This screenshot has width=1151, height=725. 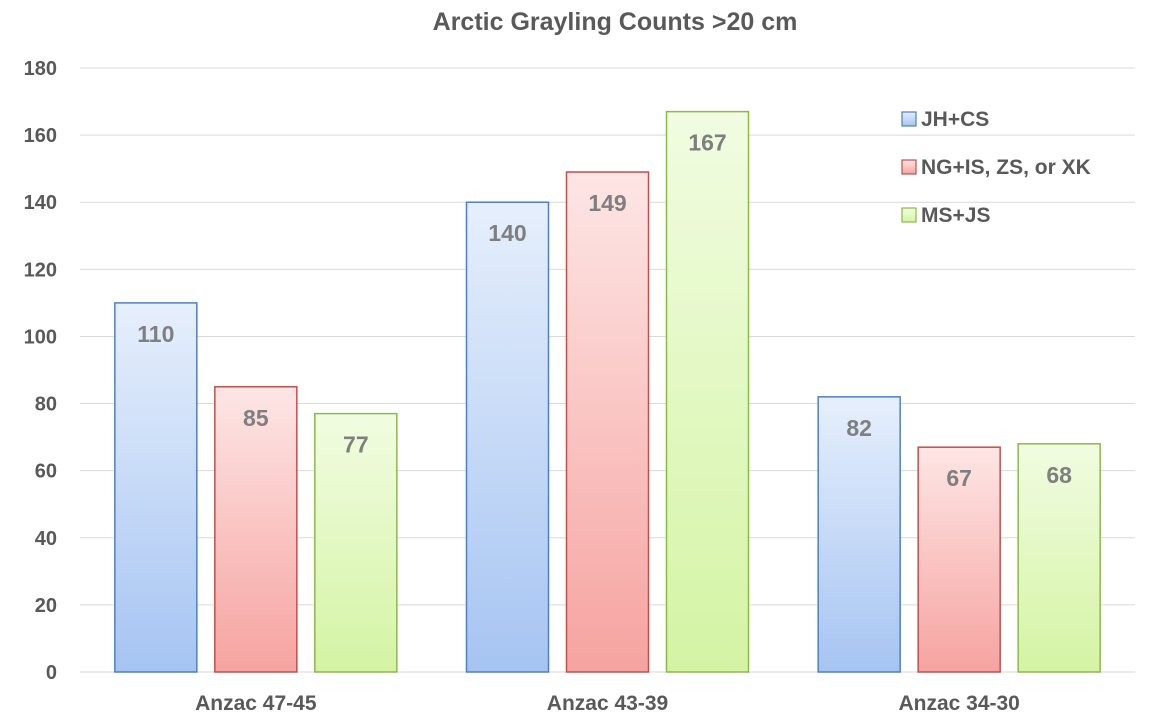 What do you see at coordinates (256, 703) in the screenshot?
I see `x-category-label: Anzac 47-45` at bounding box center [256, 703].